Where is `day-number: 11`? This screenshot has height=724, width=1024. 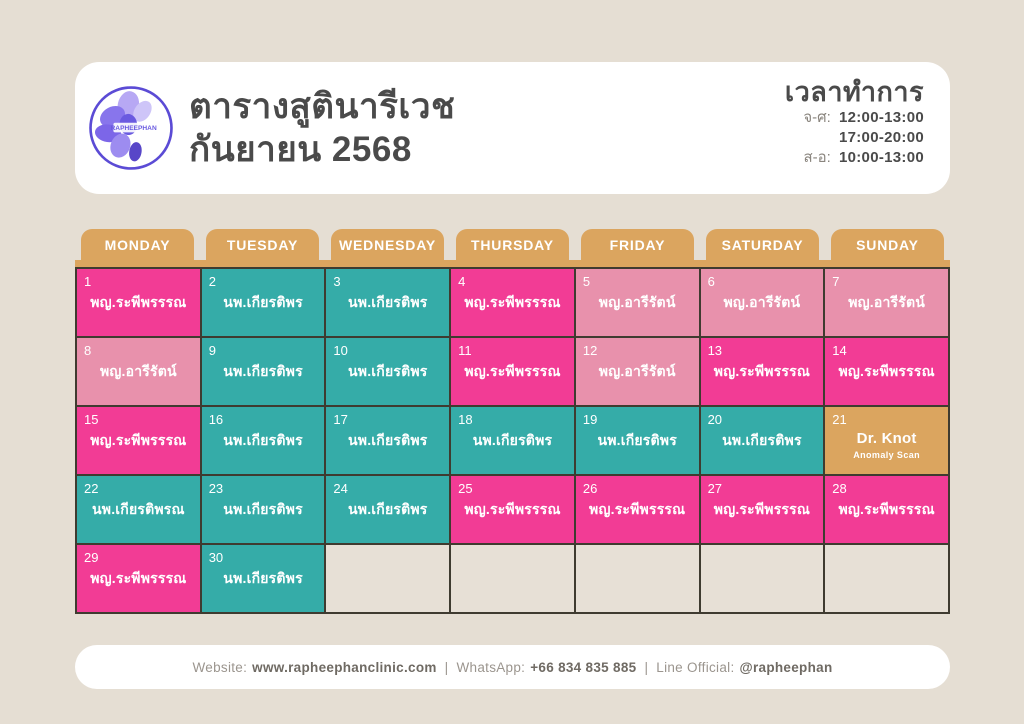
day-number: 11 is located at coordinates (465, 350).